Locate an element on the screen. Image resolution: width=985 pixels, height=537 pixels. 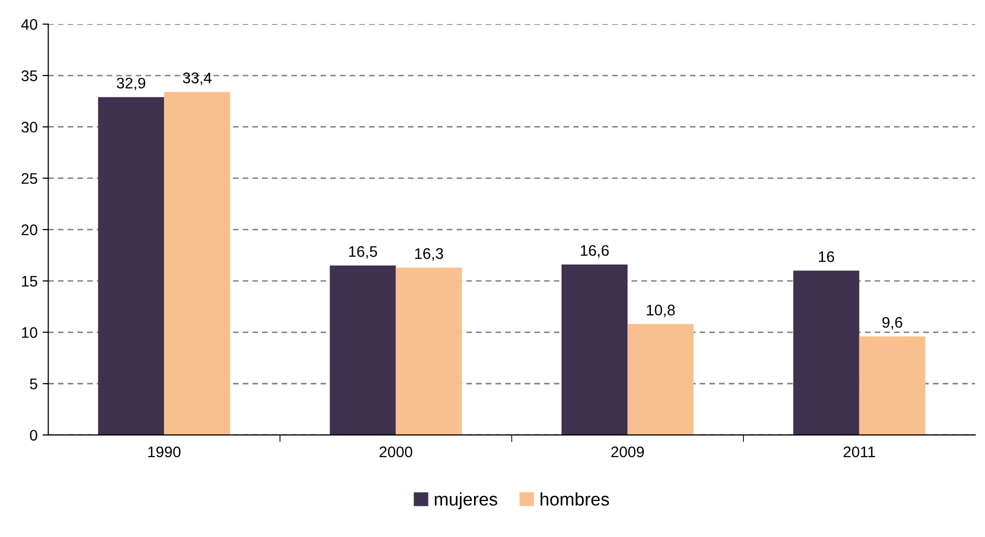
data-label: 32,9 is located at coordinates (131, 84).